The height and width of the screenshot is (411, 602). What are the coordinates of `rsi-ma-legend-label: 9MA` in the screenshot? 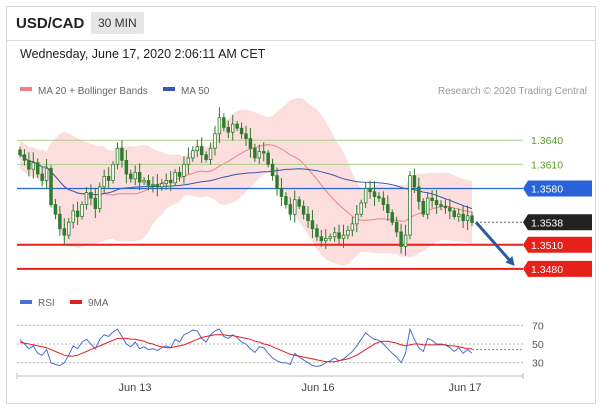 It's located at (98, 303).